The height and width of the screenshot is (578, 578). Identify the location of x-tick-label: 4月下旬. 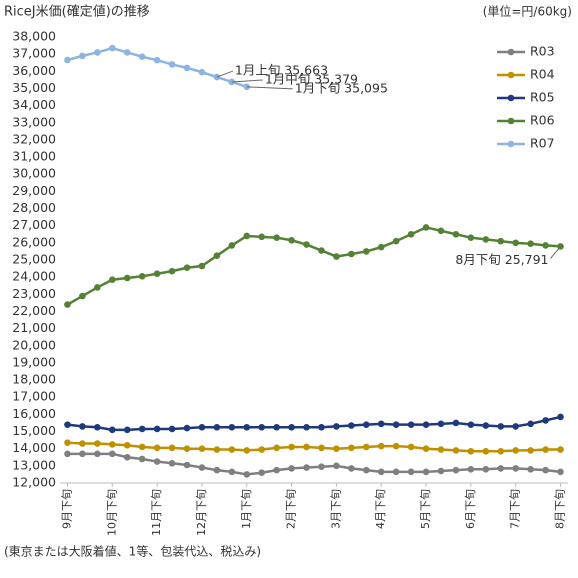
(380, 509).